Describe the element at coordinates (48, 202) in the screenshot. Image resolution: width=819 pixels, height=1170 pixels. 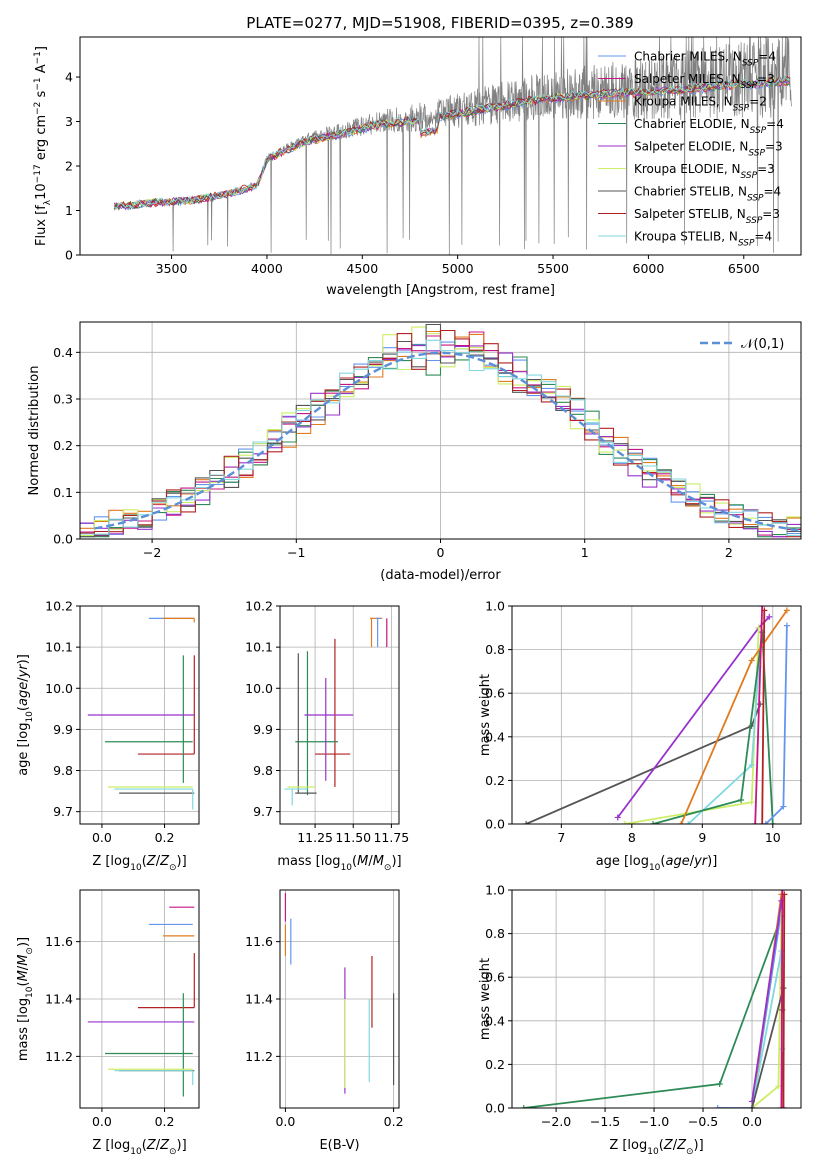
I see `label-part: λ` at that location.